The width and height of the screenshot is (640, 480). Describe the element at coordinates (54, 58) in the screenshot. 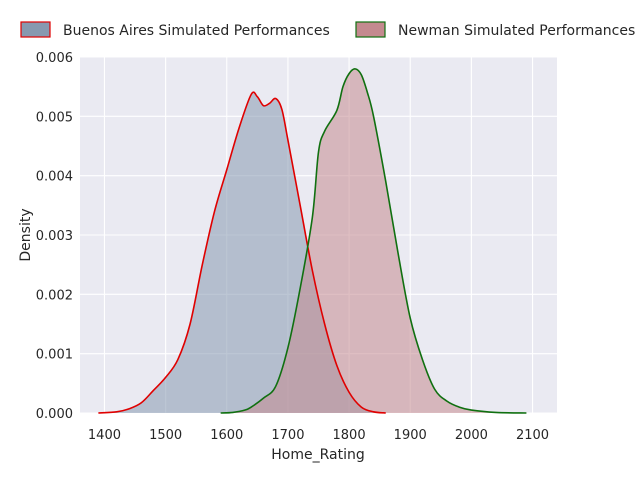

I see `y-tick-label: 0.006` at that location.